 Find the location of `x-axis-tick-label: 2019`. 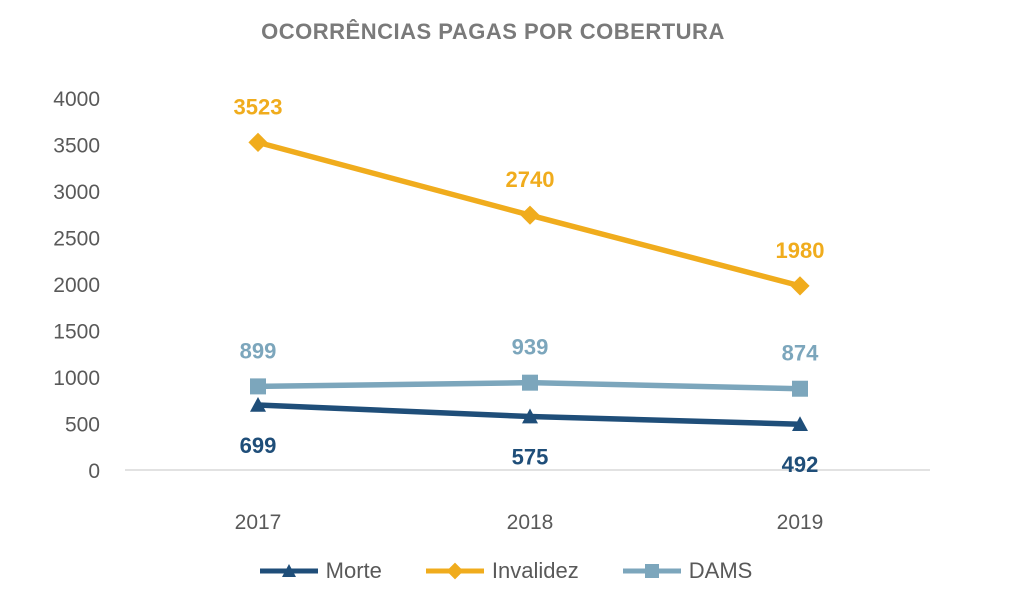

x-axis-tick-label: 2019 is located at coordinates (800, 522).